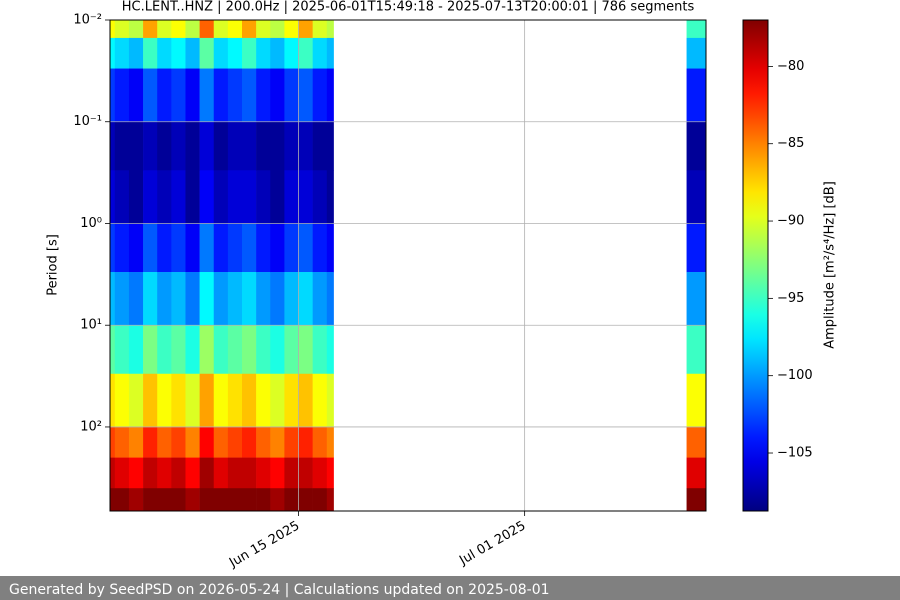 The height and width of the screenshot is (600, 900). I want to click on colorbar, so click(755, 265).